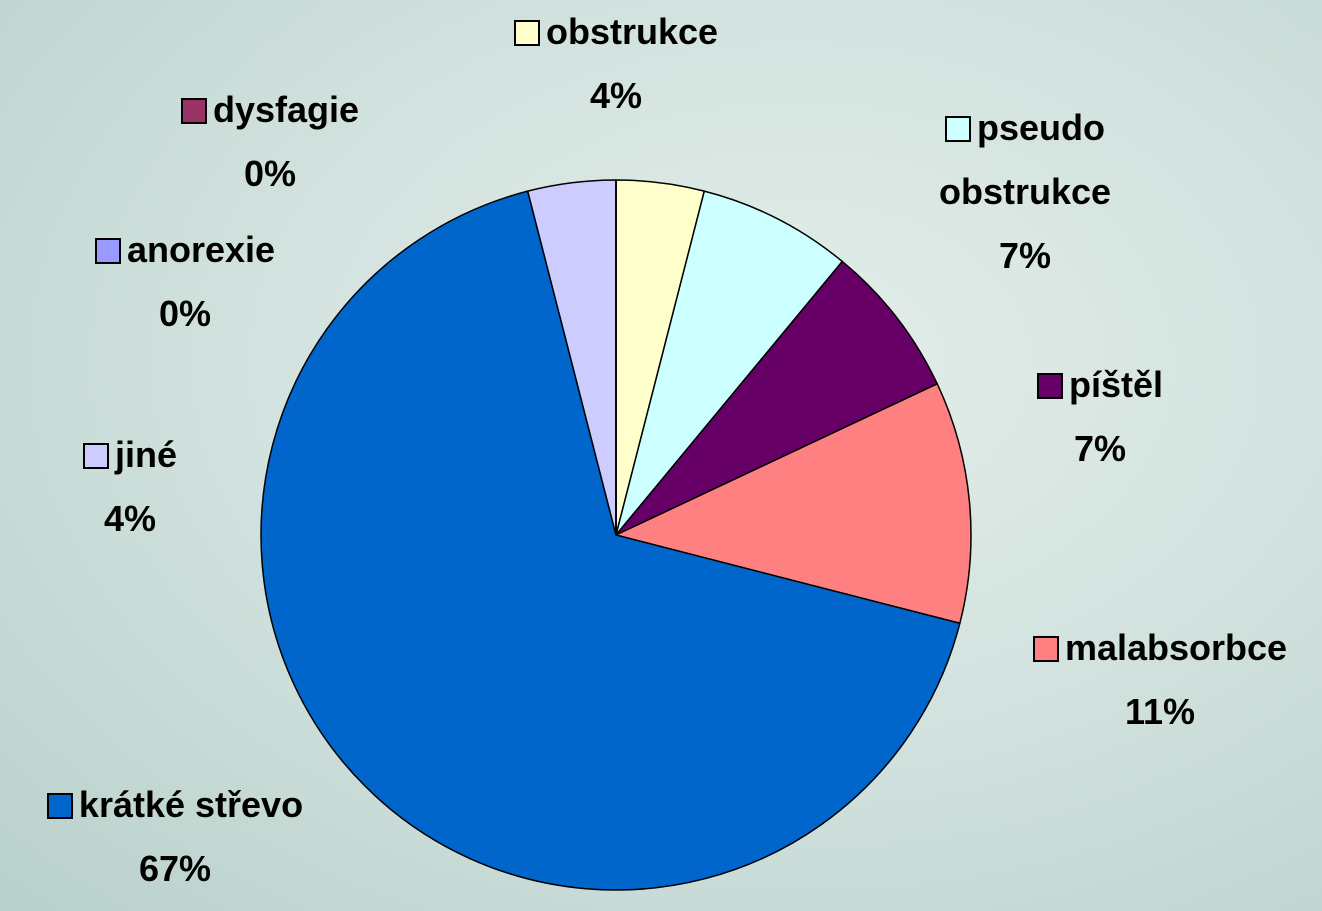 The image size is (1322, 911). What do you see at coordinates (286, 109) in the screenshot?
I see `category-name: dysfagie` at bounding box center [286, 109].